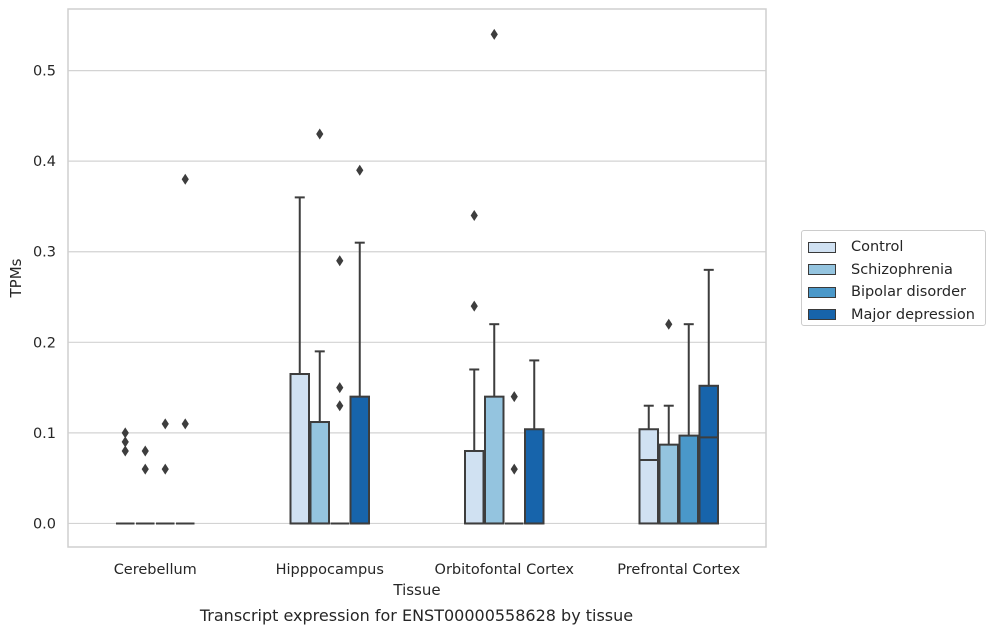 This screenshot has width=997, height=634. I want to click on x-tick-label: Prefrontal Cortex, so click(678, 570).